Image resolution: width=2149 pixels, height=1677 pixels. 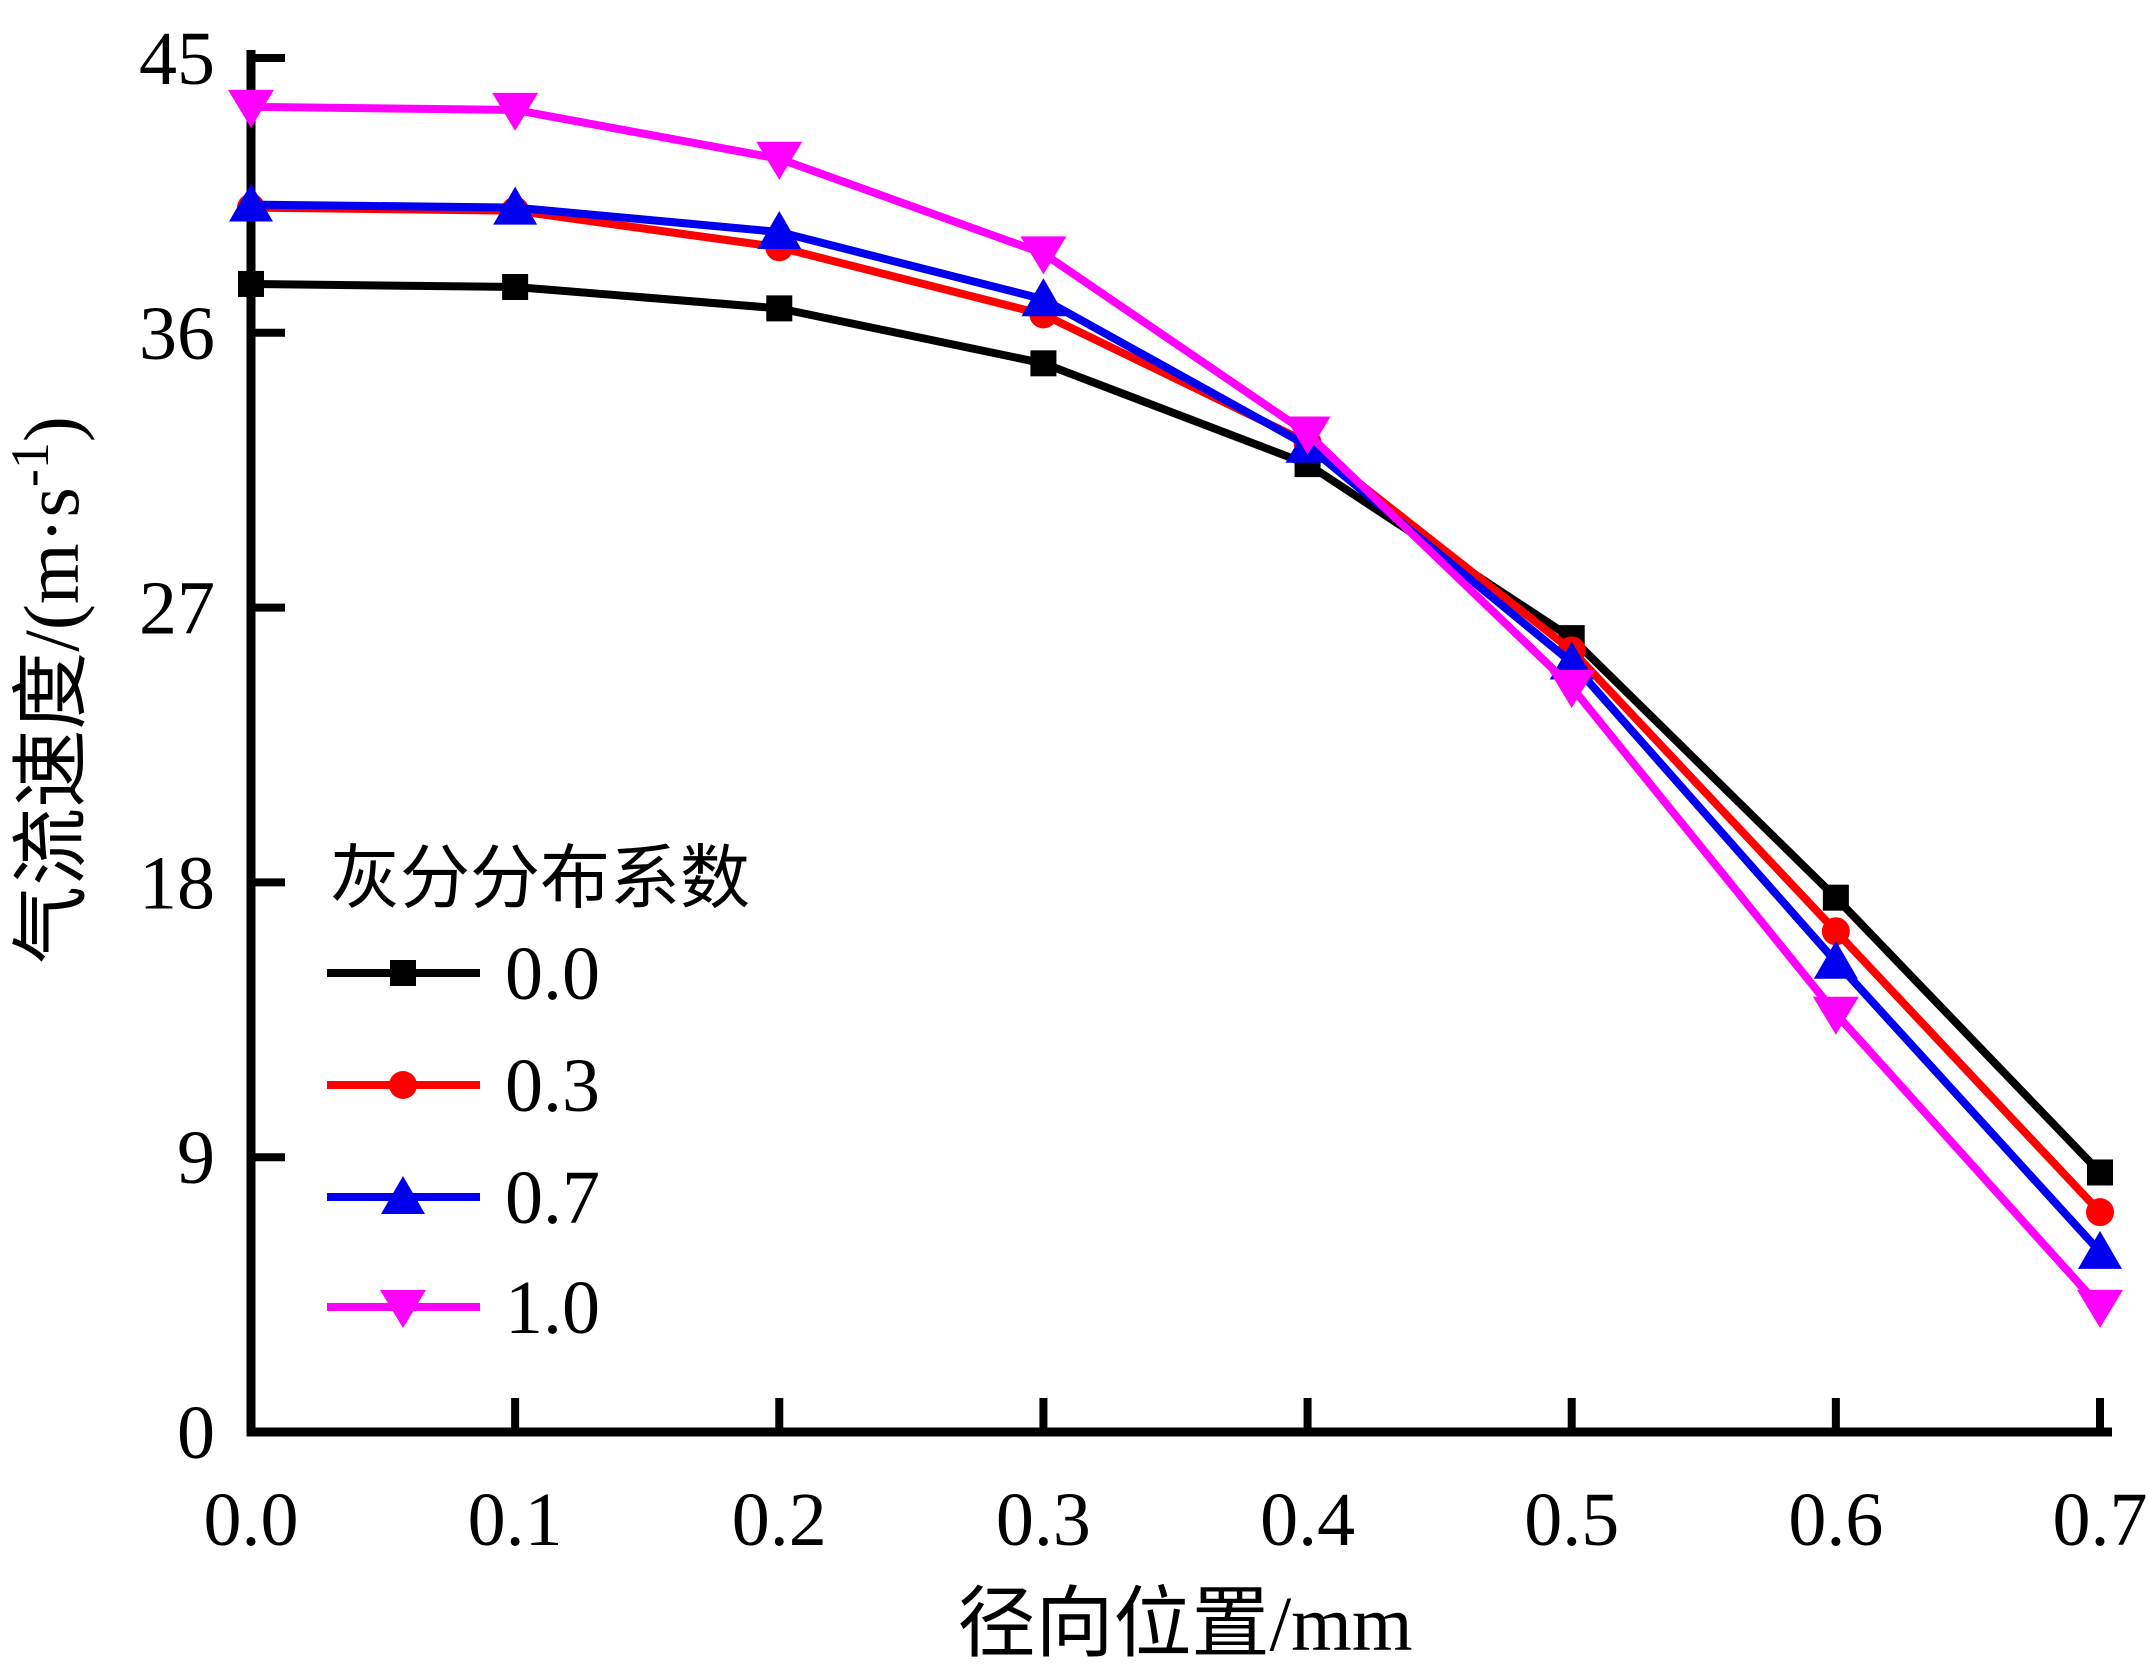 What do you see at coordinates (463, 1308) in the screenshot?
I see `legend-row-1.0: 1.0` at bounding box center [463, 1308].